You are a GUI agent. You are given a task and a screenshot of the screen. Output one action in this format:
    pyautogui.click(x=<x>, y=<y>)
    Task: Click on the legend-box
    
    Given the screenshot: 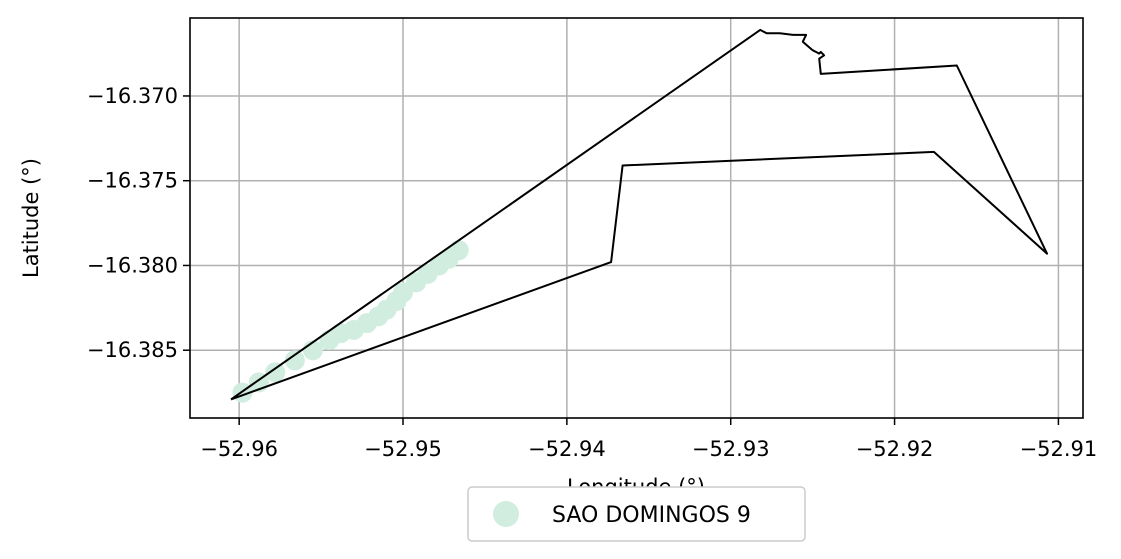 What is the action you would take?
    pyautogui.click(x=636, y=514)
    